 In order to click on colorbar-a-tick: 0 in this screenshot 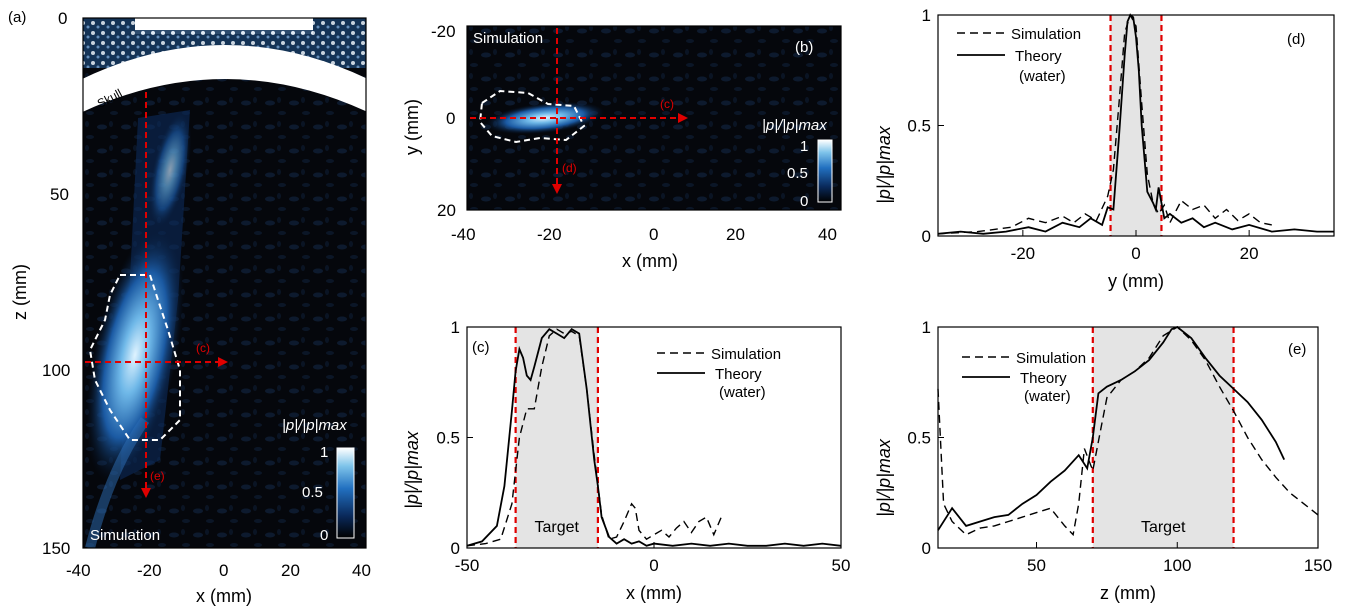, I will do `click(324, 535)`.